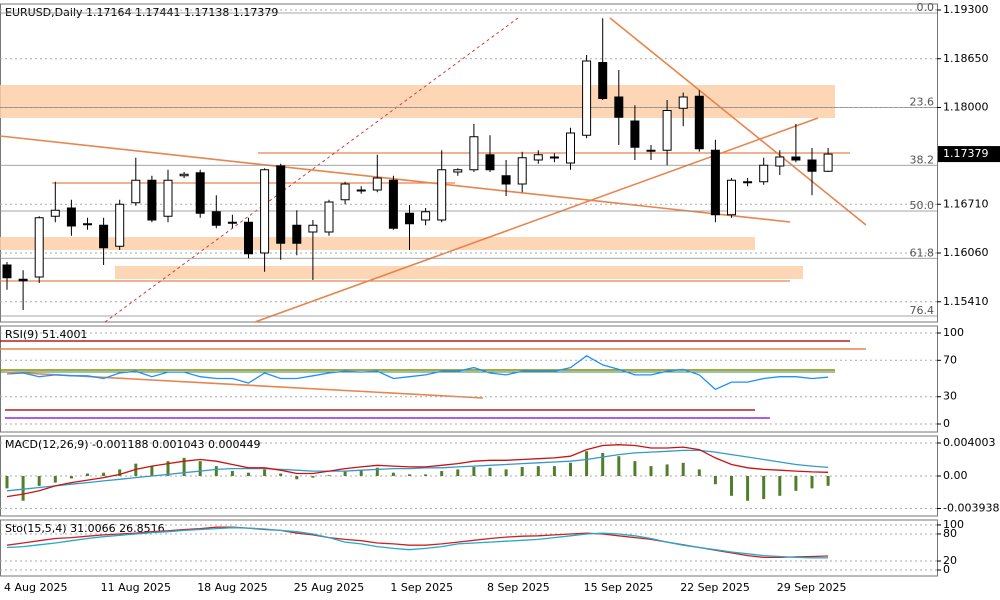 The image size is (1000, 600). What do you see at coordinates (966, 203) in the screenshot?
I see `y-tick-label: 1.16710` at bounding box center [966, 203].